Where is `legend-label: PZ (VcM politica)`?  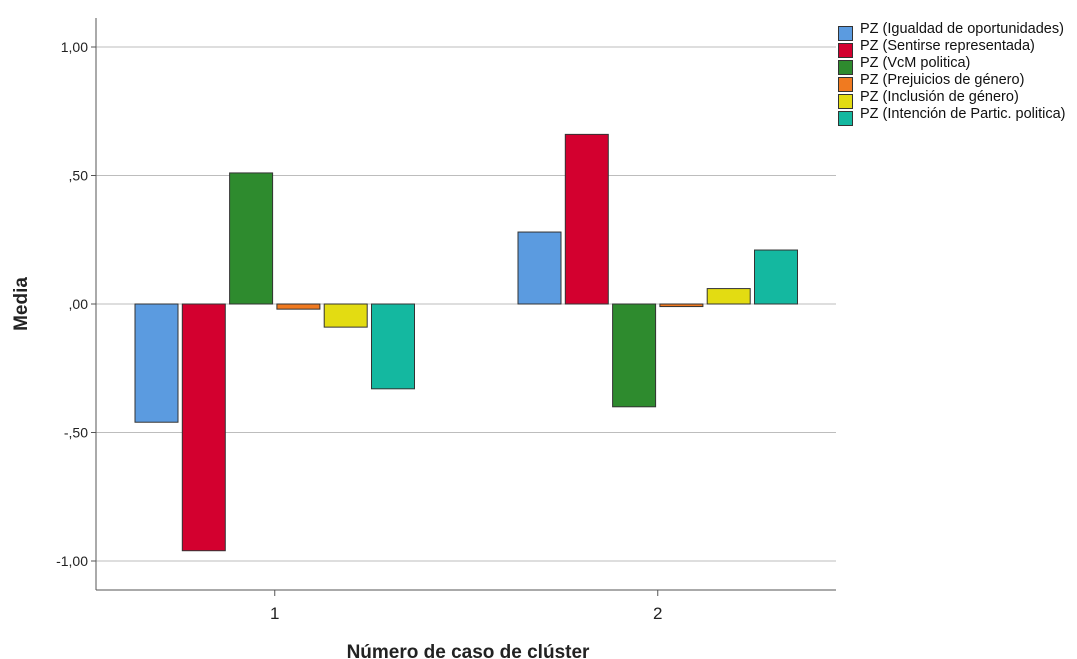 legend-label: PZ (VcM politica) is located at coordinates (915, 63).